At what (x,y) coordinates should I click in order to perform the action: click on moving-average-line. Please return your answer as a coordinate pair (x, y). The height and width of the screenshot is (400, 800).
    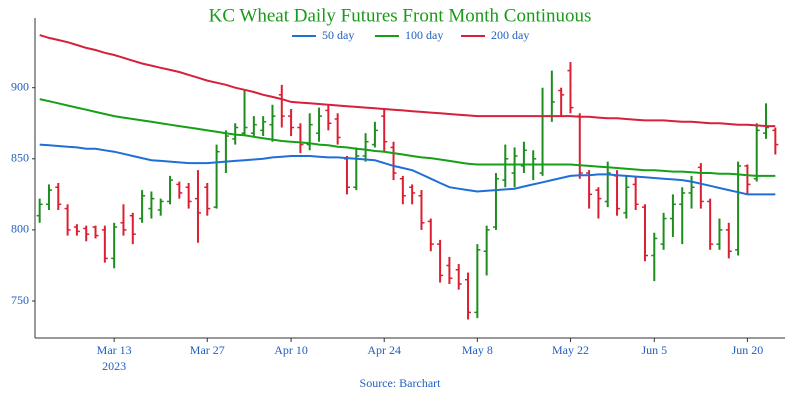
    Looking at the image, I should click on (407, 169).